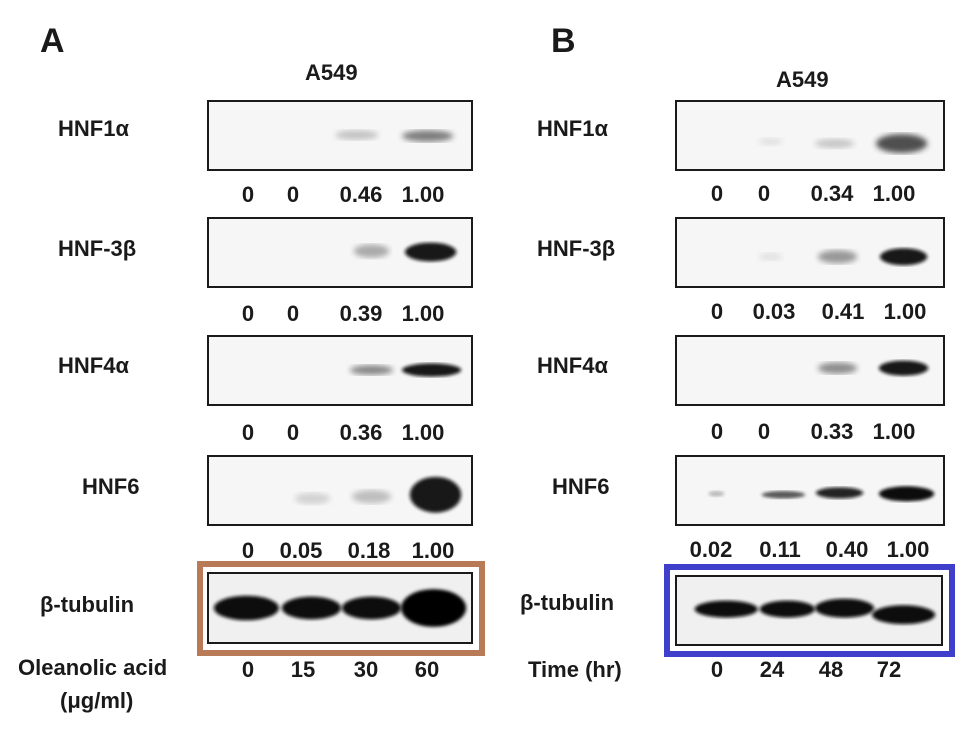  I want to click on panel-b-label-hnf4a: HNF4α, so click(572, 365).